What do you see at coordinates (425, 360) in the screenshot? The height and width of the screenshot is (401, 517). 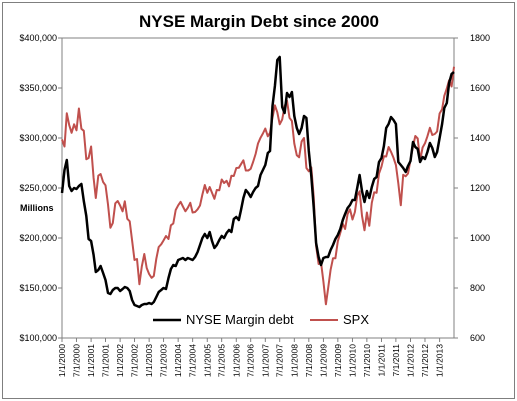 I see `x-tick-label: 7/1/2012` at bounding box center [425, 360].